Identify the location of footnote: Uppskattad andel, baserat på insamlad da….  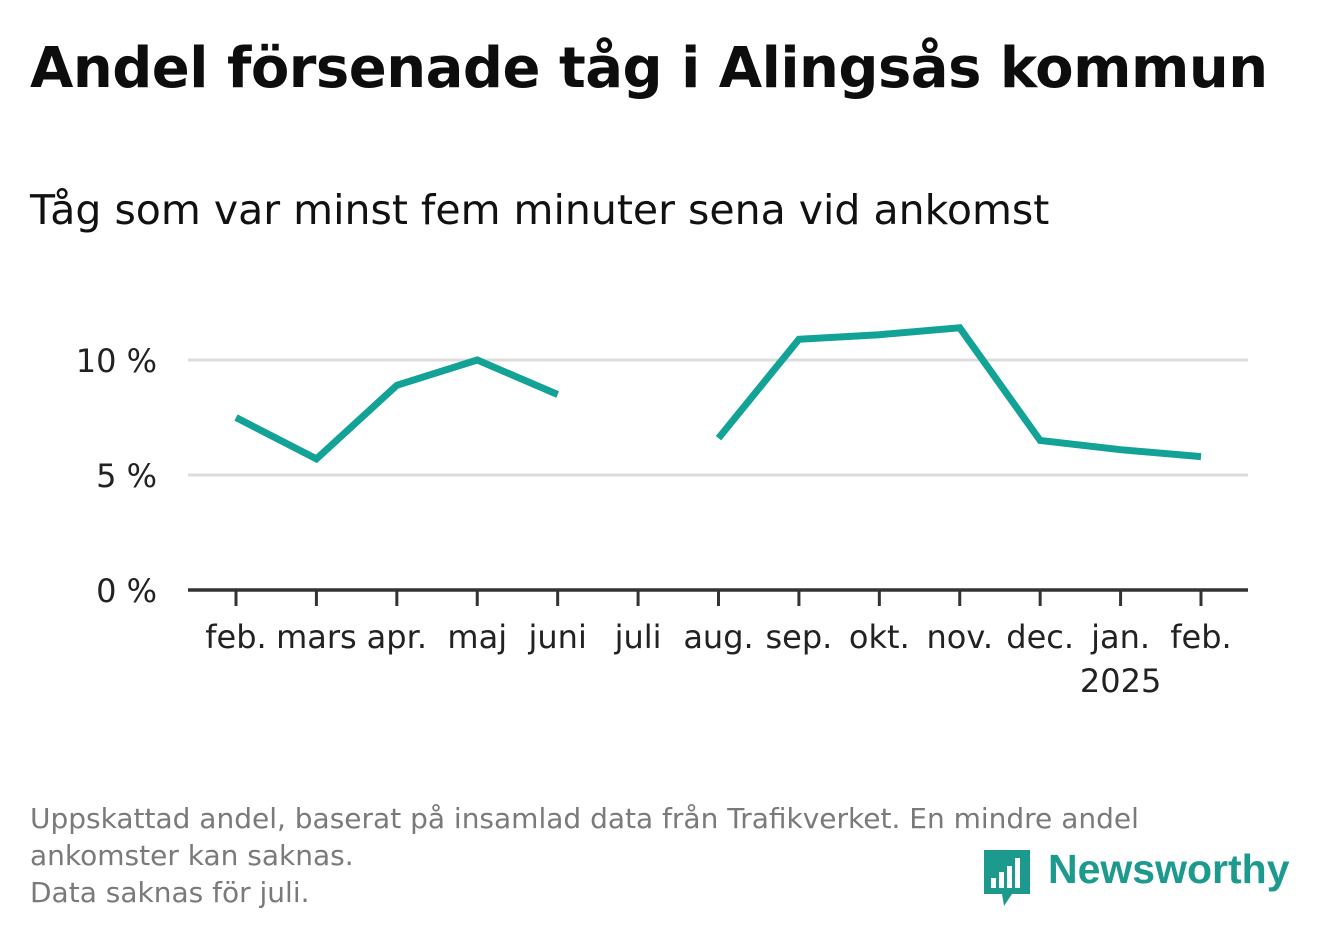
(660, 855).